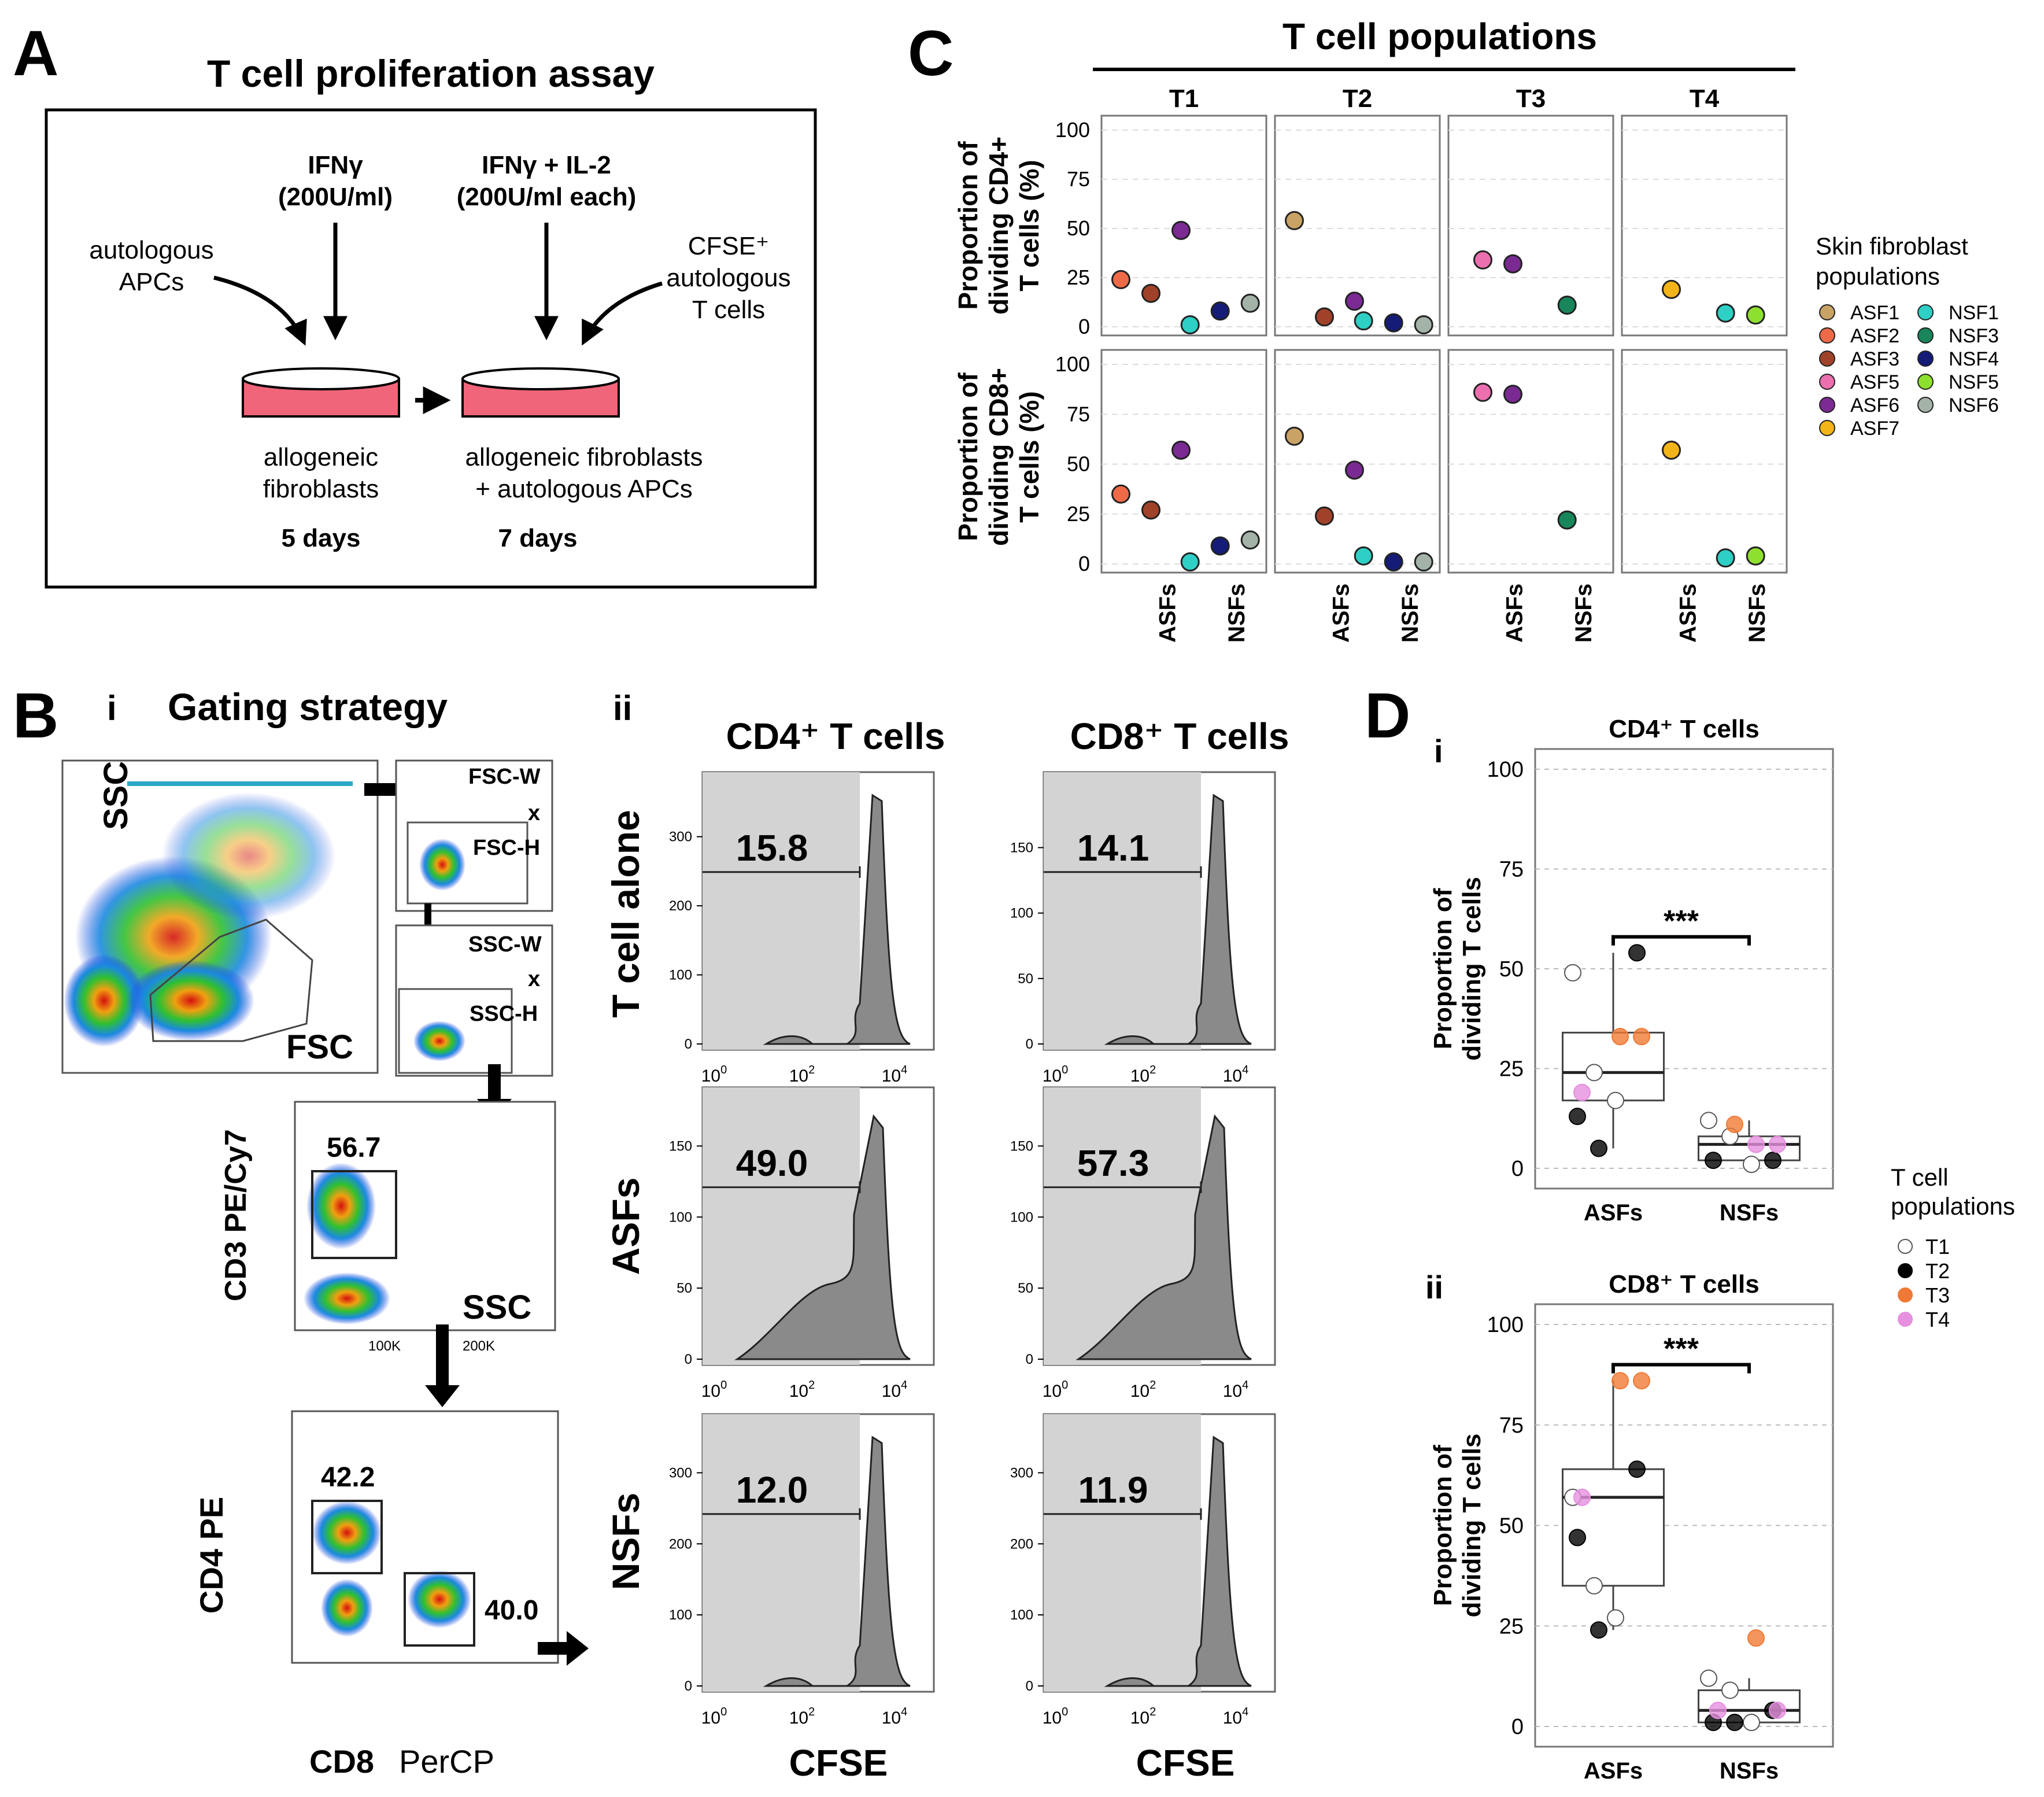  I want to click on legend-swatch-T1, so click(1905, 1246).